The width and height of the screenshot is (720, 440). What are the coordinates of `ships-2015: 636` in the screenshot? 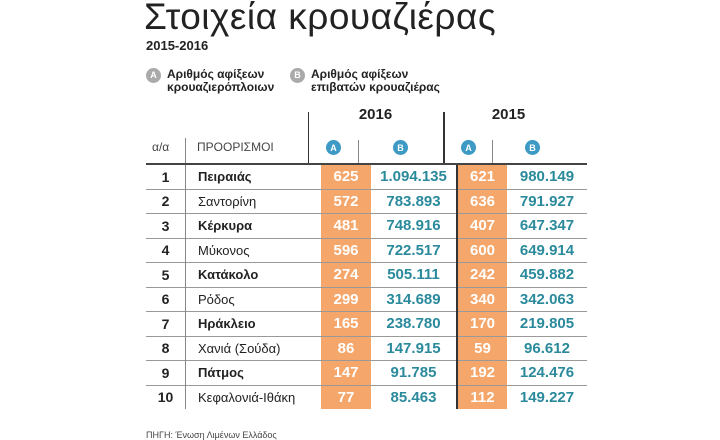 It's located at (481, 201).